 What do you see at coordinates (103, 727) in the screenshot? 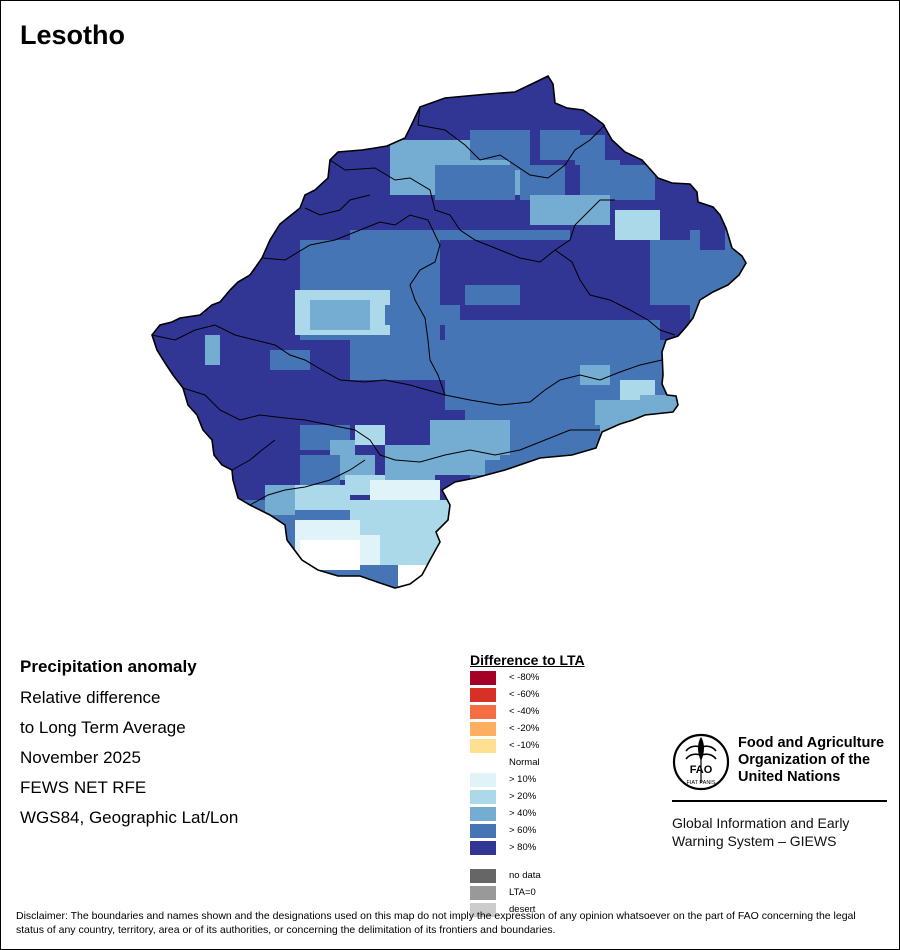
I see `info-line-long-term-average: to Long Term Average` at bounding box center [103, 727].